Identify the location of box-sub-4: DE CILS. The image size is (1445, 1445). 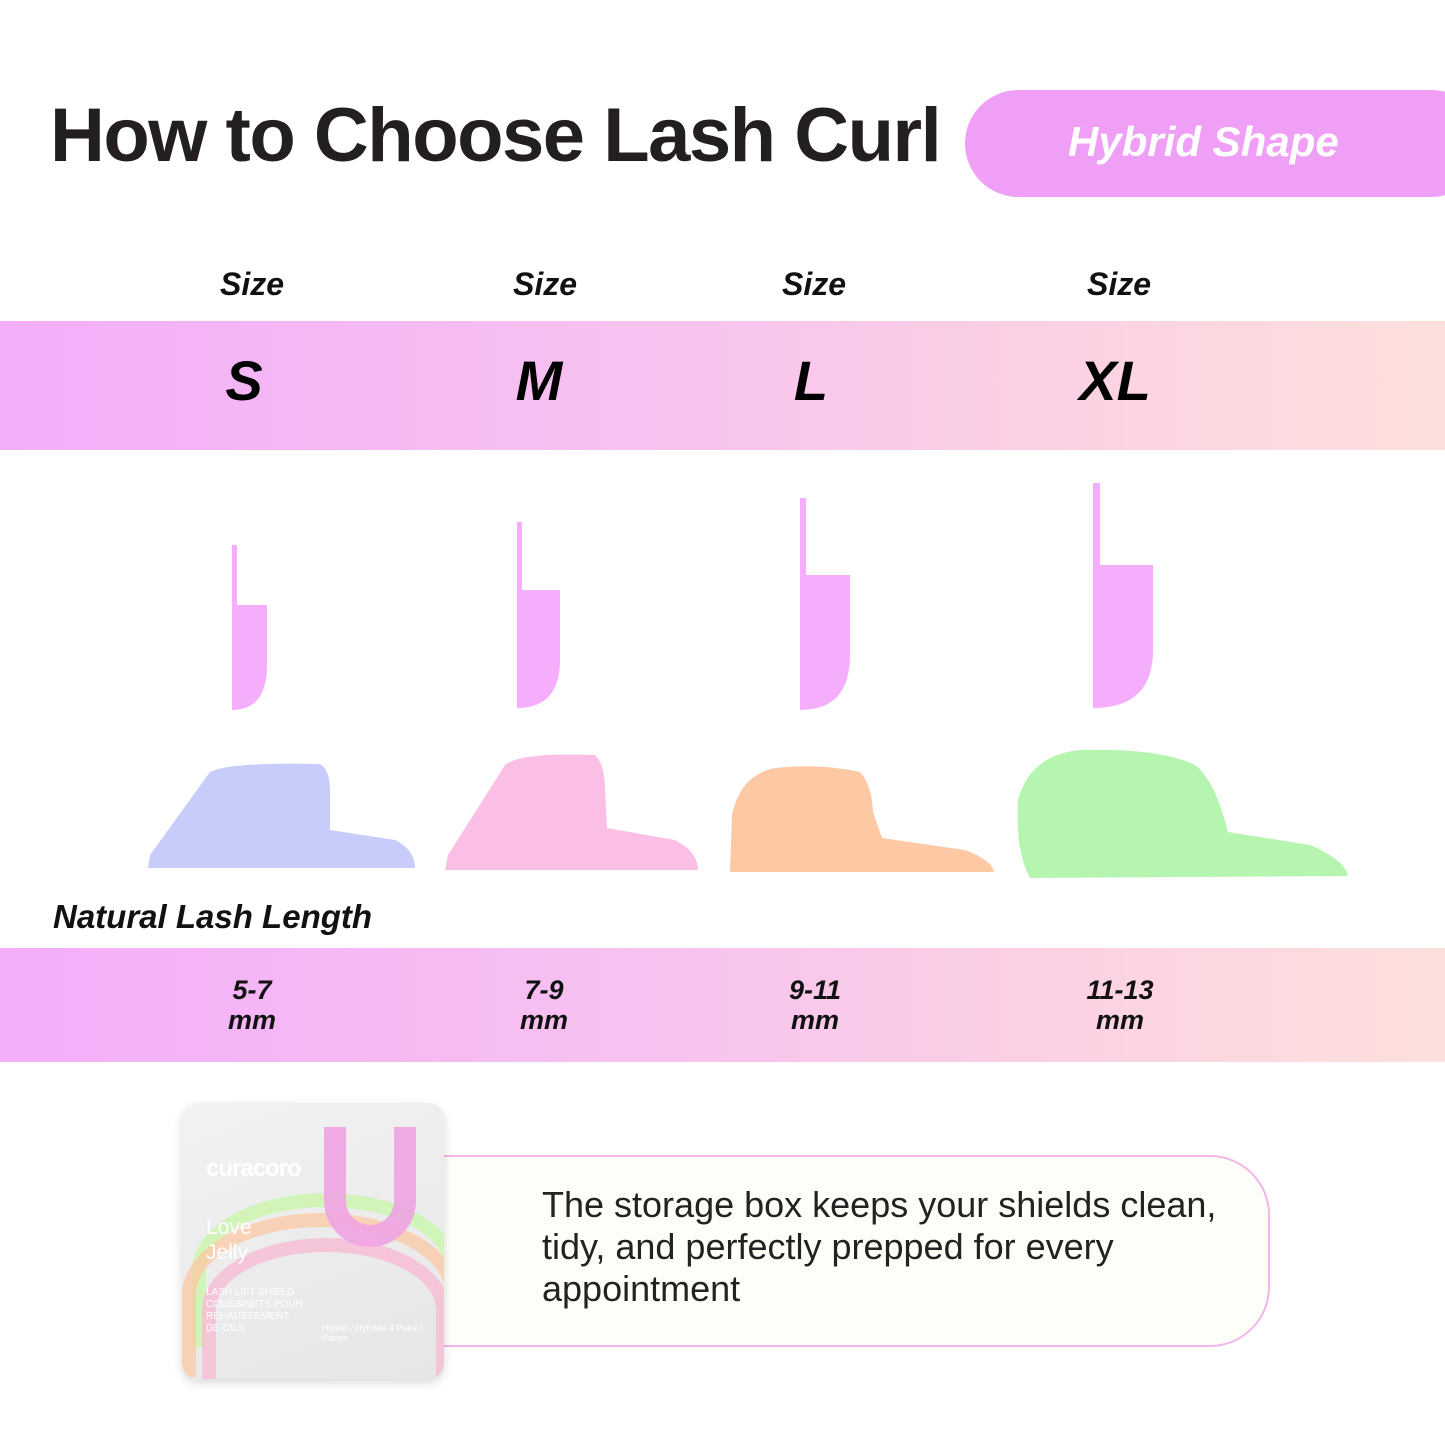
(225, 1328).